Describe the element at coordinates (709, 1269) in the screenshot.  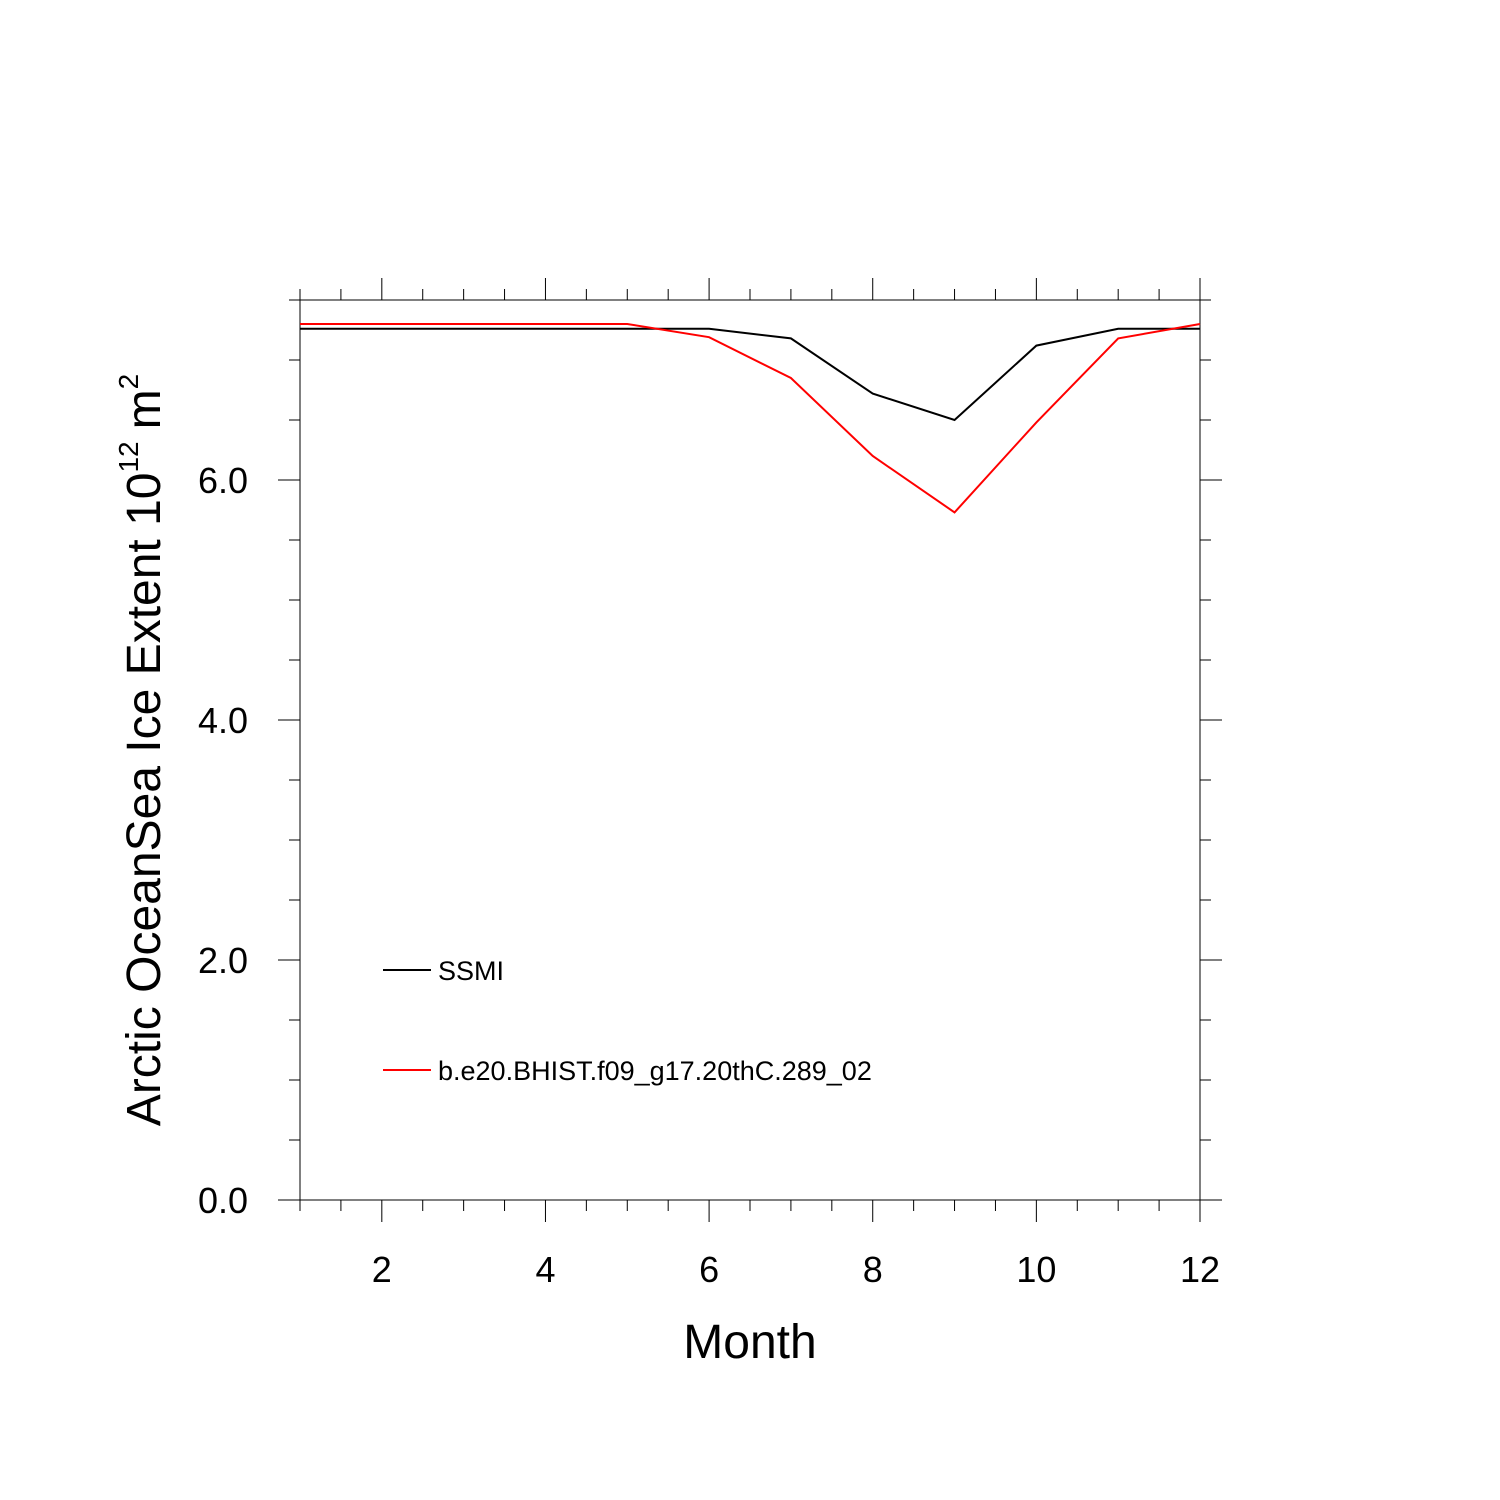
I see `x-tick-label: 6` at that location.